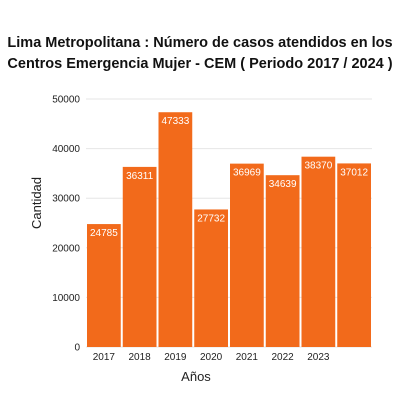  I want to click on x-tick-label: 2020, so click(211, 357).